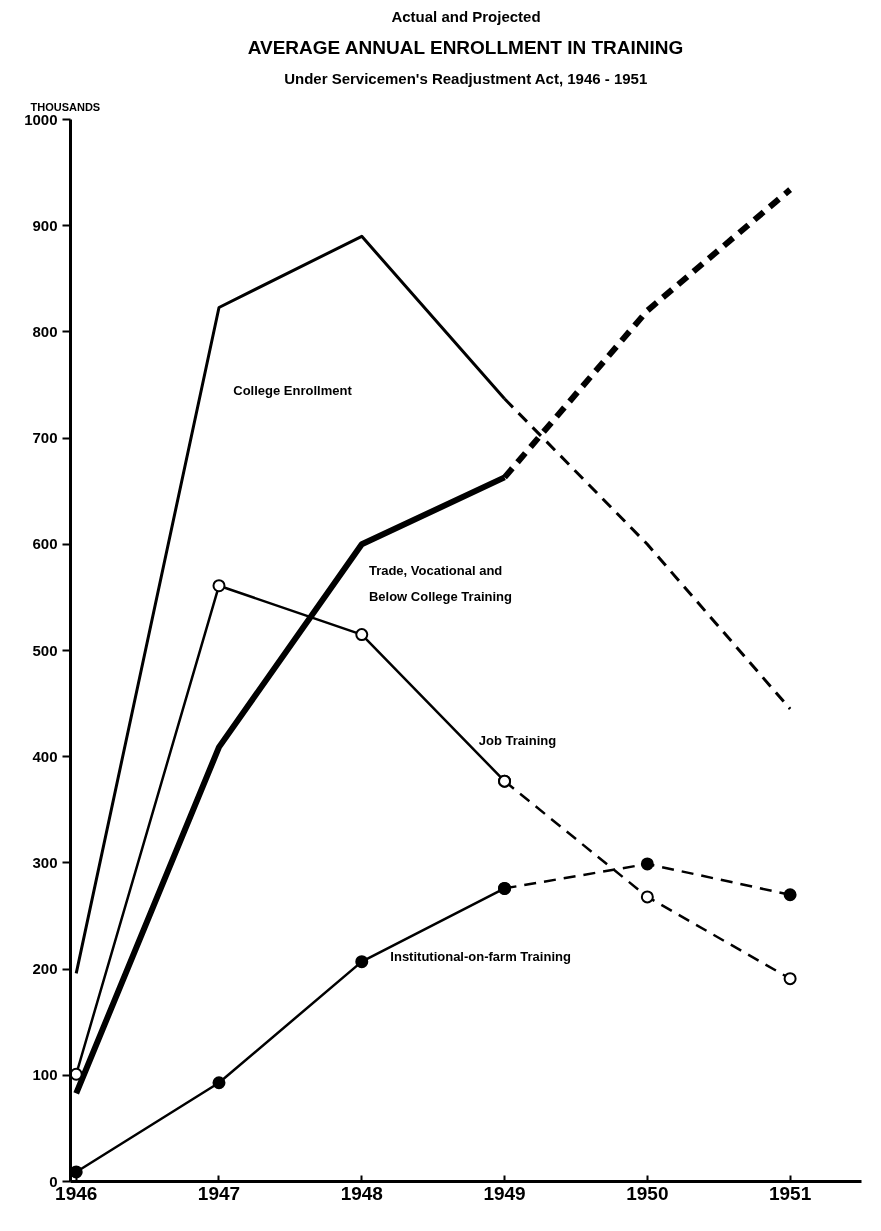 The width and height of the screenshot is (881, 1231). Describe the element at coordinates (45, 331) in the screenshot. I see `y-tick-label: 800` at that location.